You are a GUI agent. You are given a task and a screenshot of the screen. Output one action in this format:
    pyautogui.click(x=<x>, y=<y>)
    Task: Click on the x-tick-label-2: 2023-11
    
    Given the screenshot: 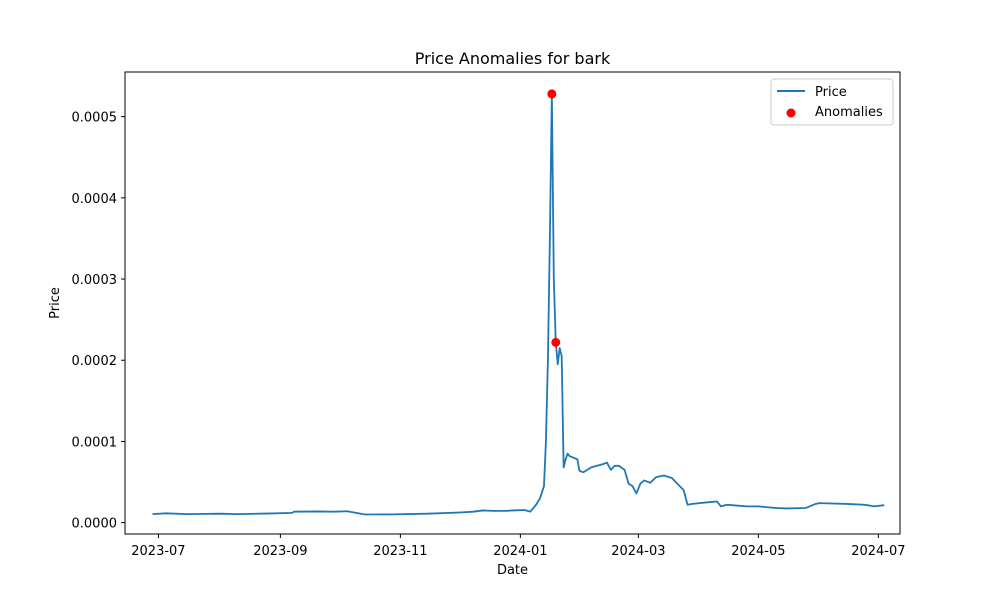 What is the action you would take?
    pyautogui.click(x=400, y=551)
    